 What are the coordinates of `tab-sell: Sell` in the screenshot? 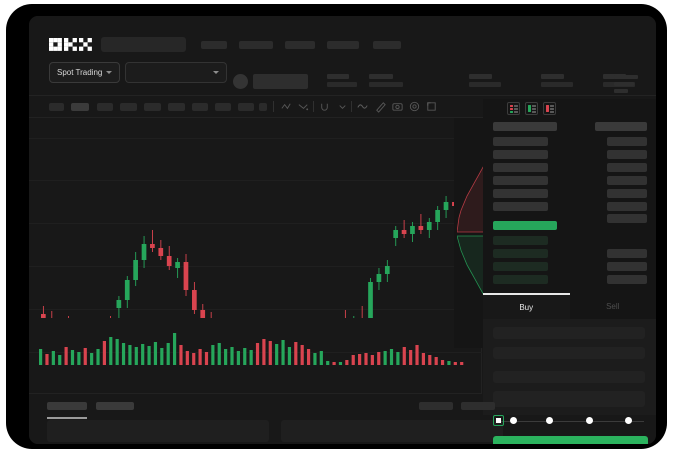 It's located at (612, 306).